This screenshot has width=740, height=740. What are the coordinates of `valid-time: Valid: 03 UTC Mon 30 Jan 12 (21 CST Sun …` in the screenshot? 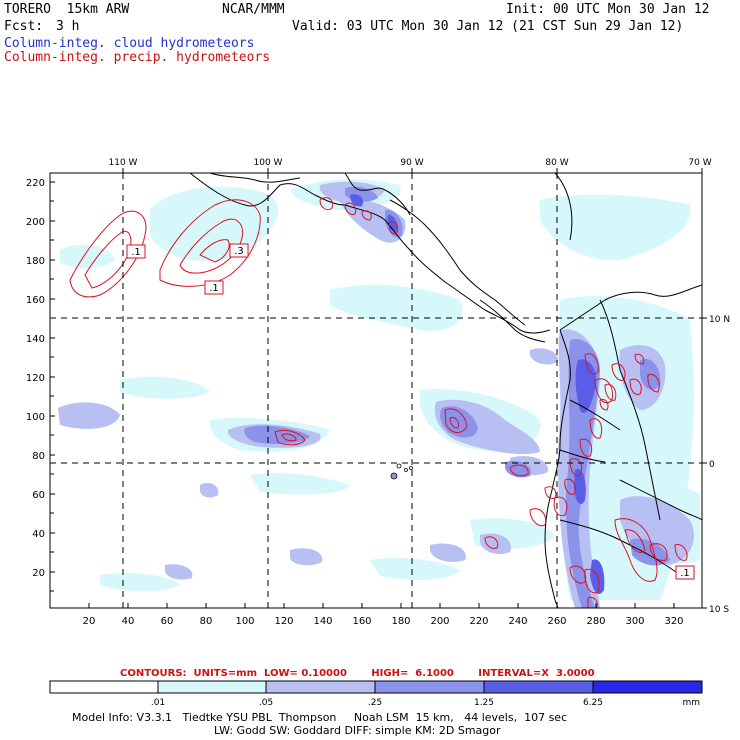 It's located at (488, 26).